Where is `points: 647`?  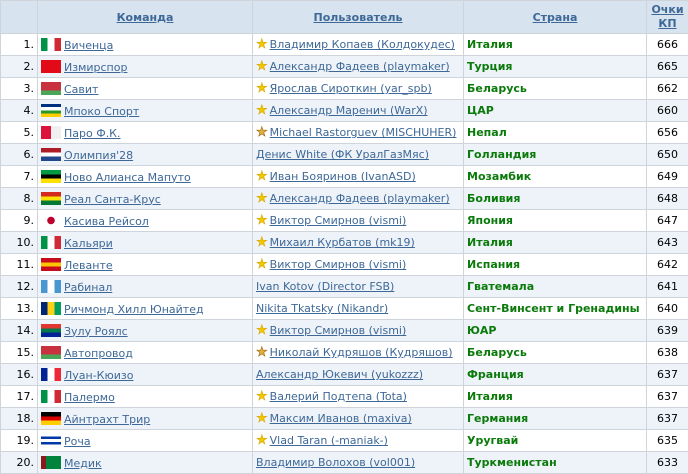 points: 647 is located at coordinates (667, 220).